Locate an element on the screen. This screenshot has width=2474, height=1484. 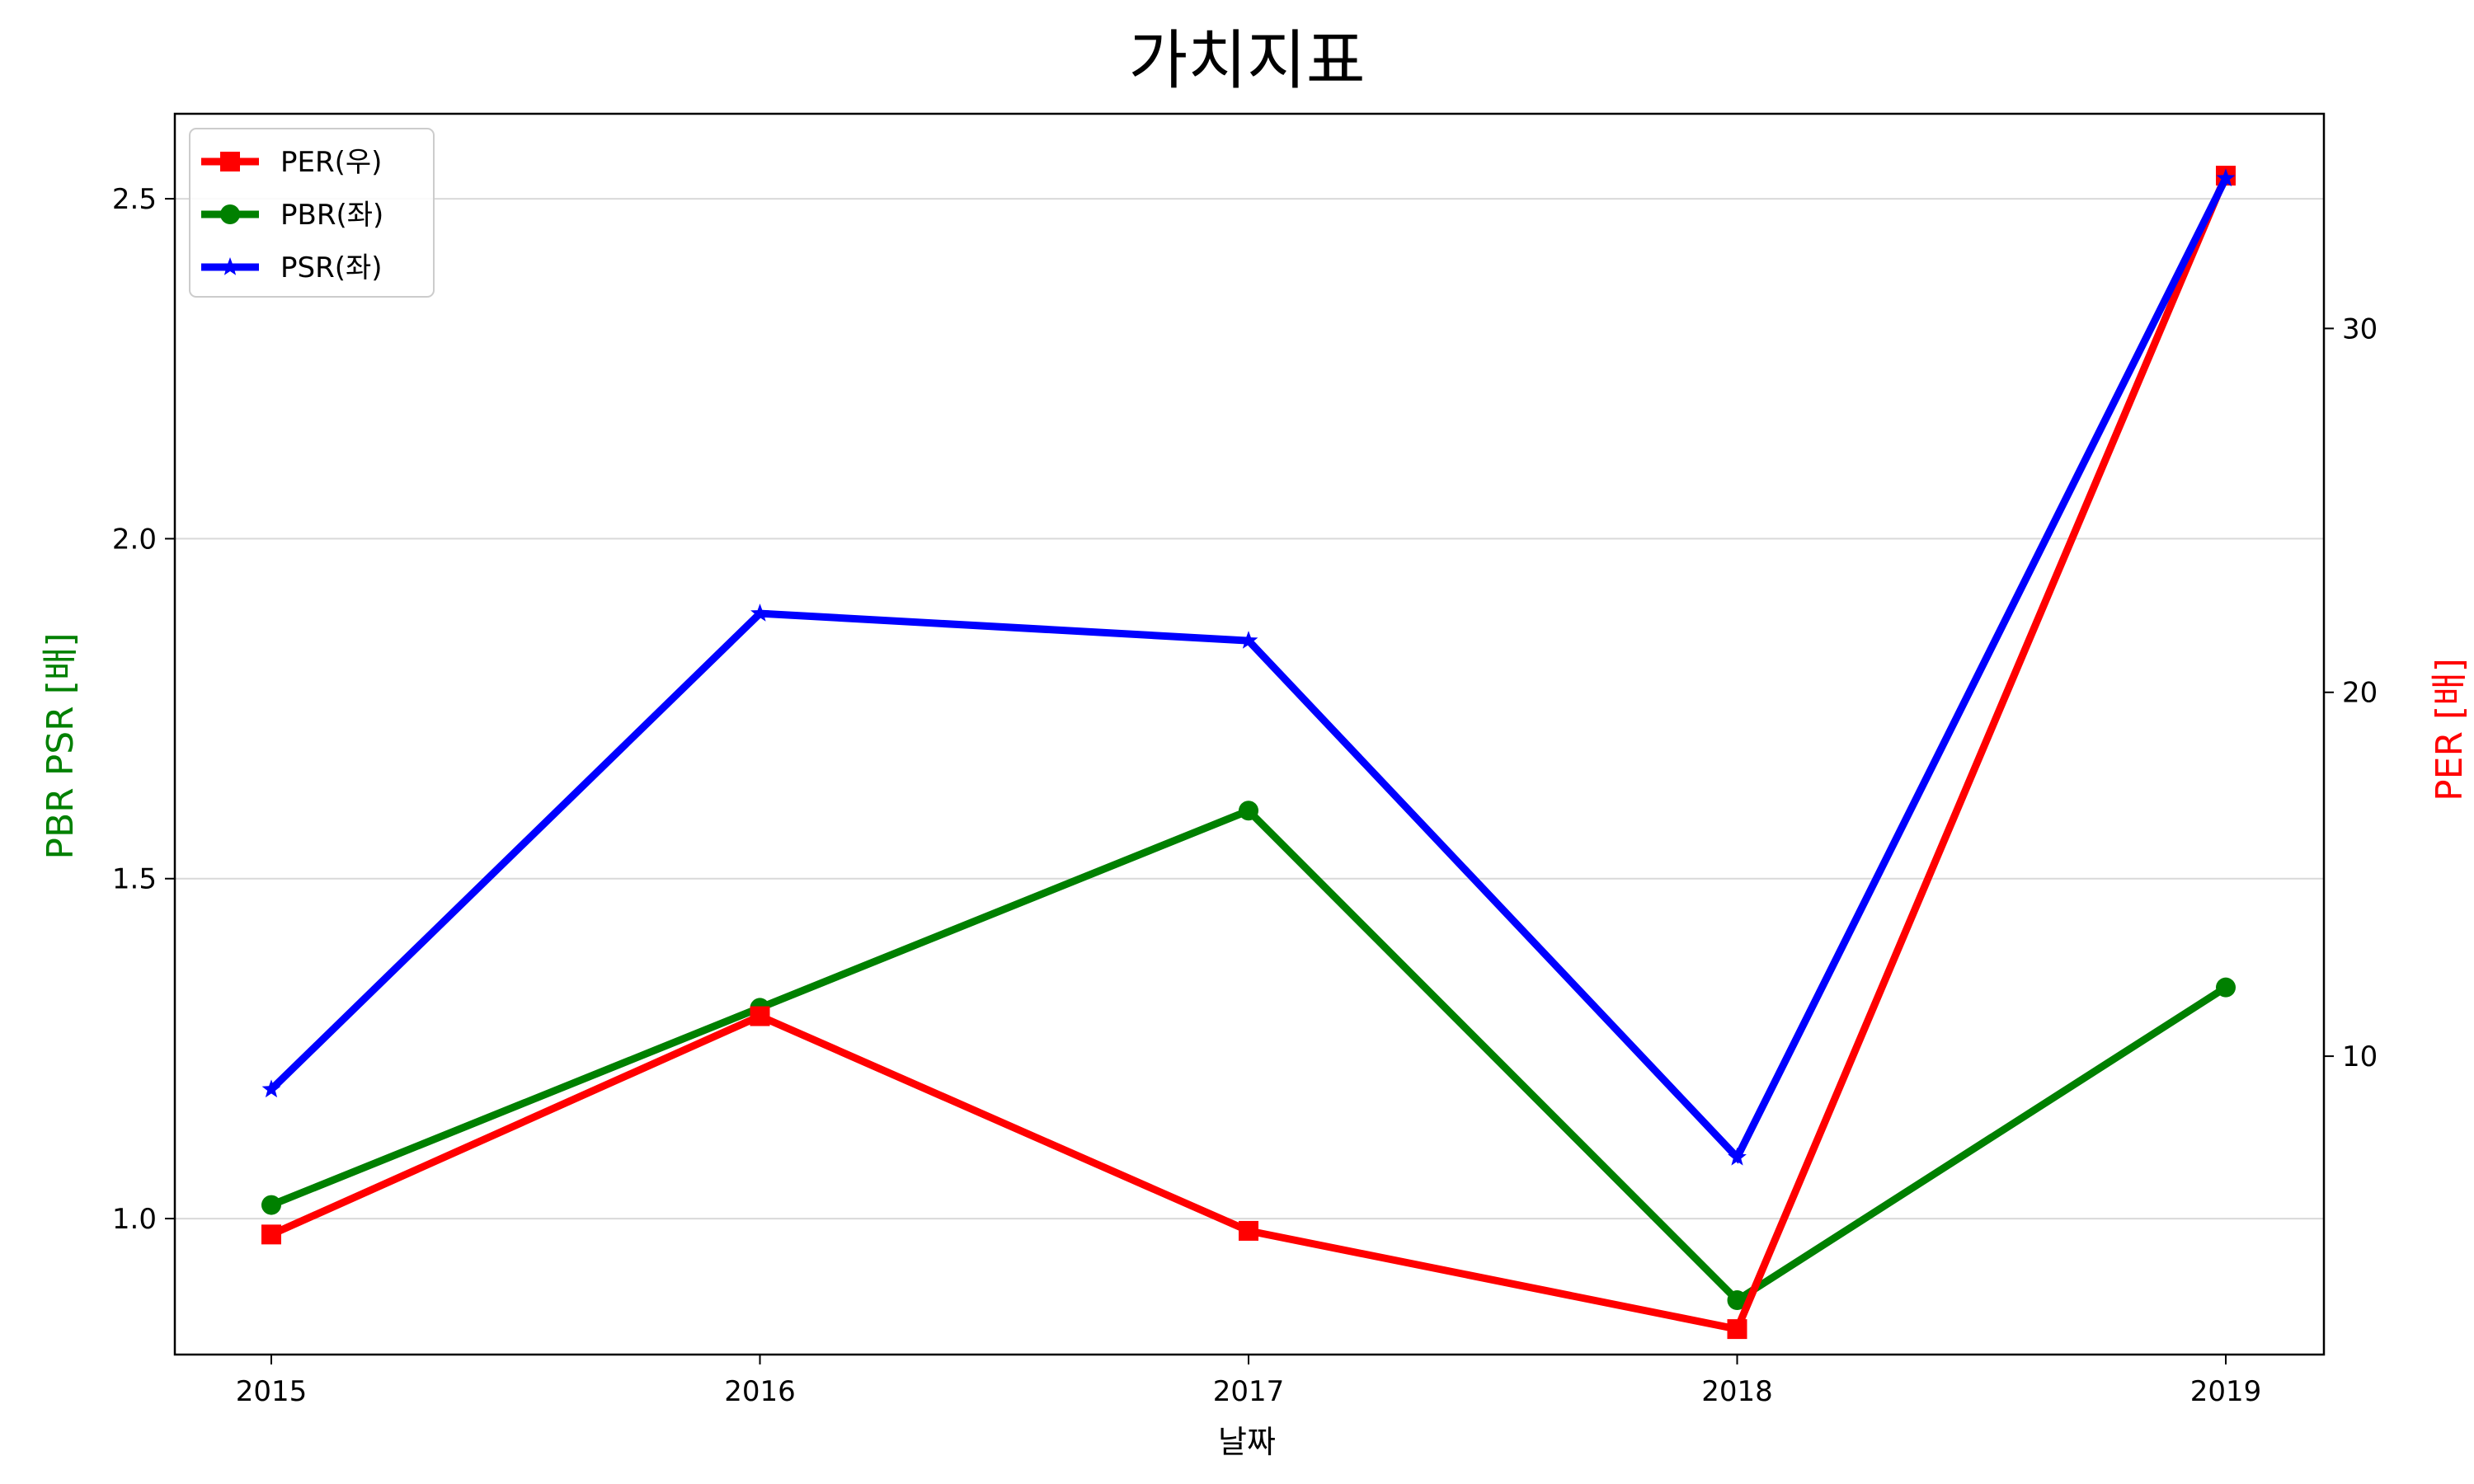
legend-box is located at coordinates (312, 213).